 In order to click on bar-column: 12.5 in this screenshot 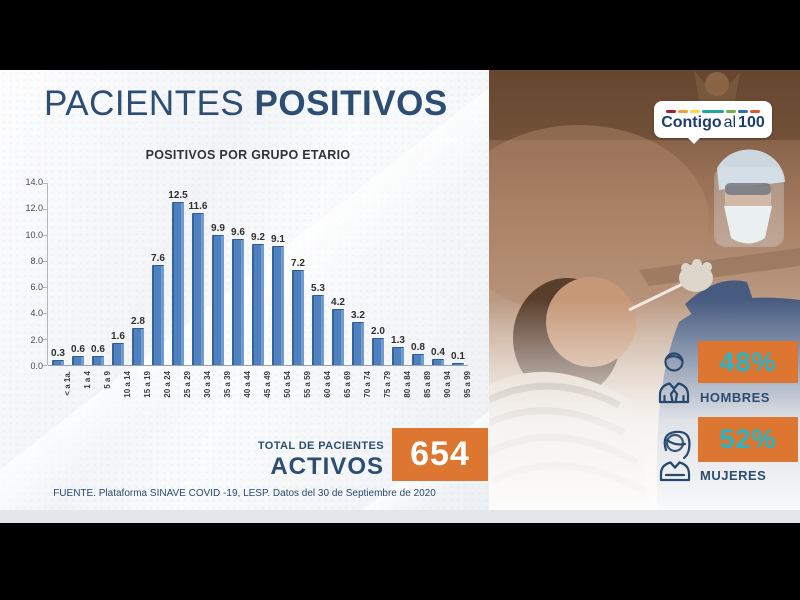, I will do `click(178, 274)`.